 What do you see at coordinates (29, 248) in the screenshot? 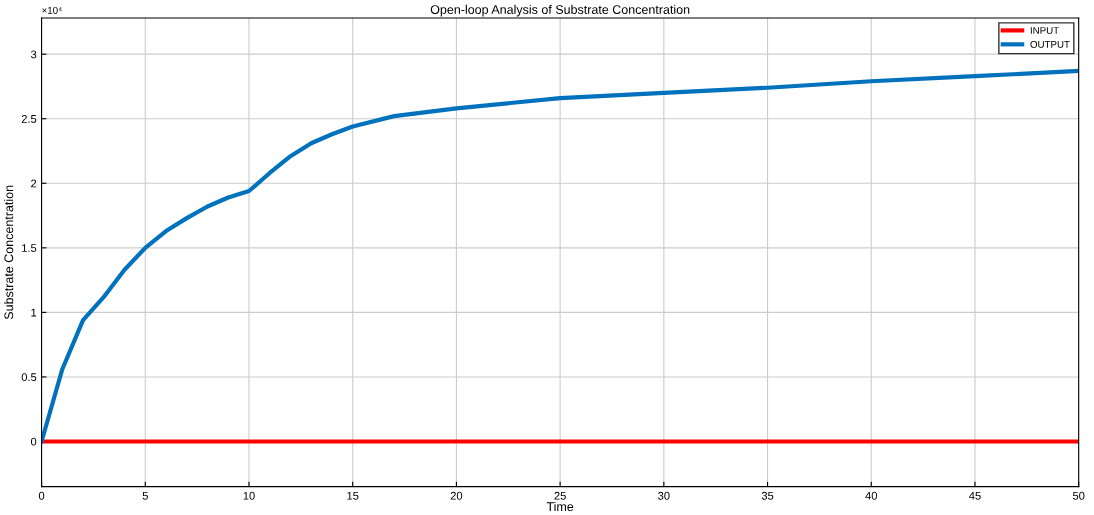
I see `y-tick-label: 1.5` at bounding box center [29, 248].